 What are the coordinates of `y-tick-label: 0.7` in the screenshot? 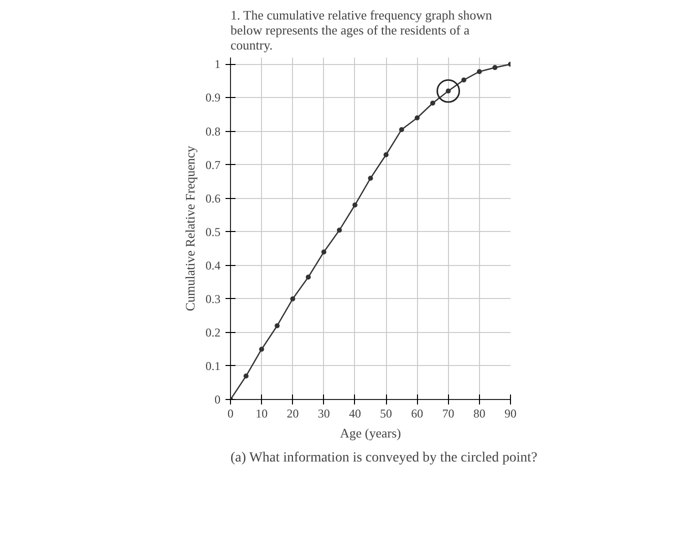 It's located at (213, 165).